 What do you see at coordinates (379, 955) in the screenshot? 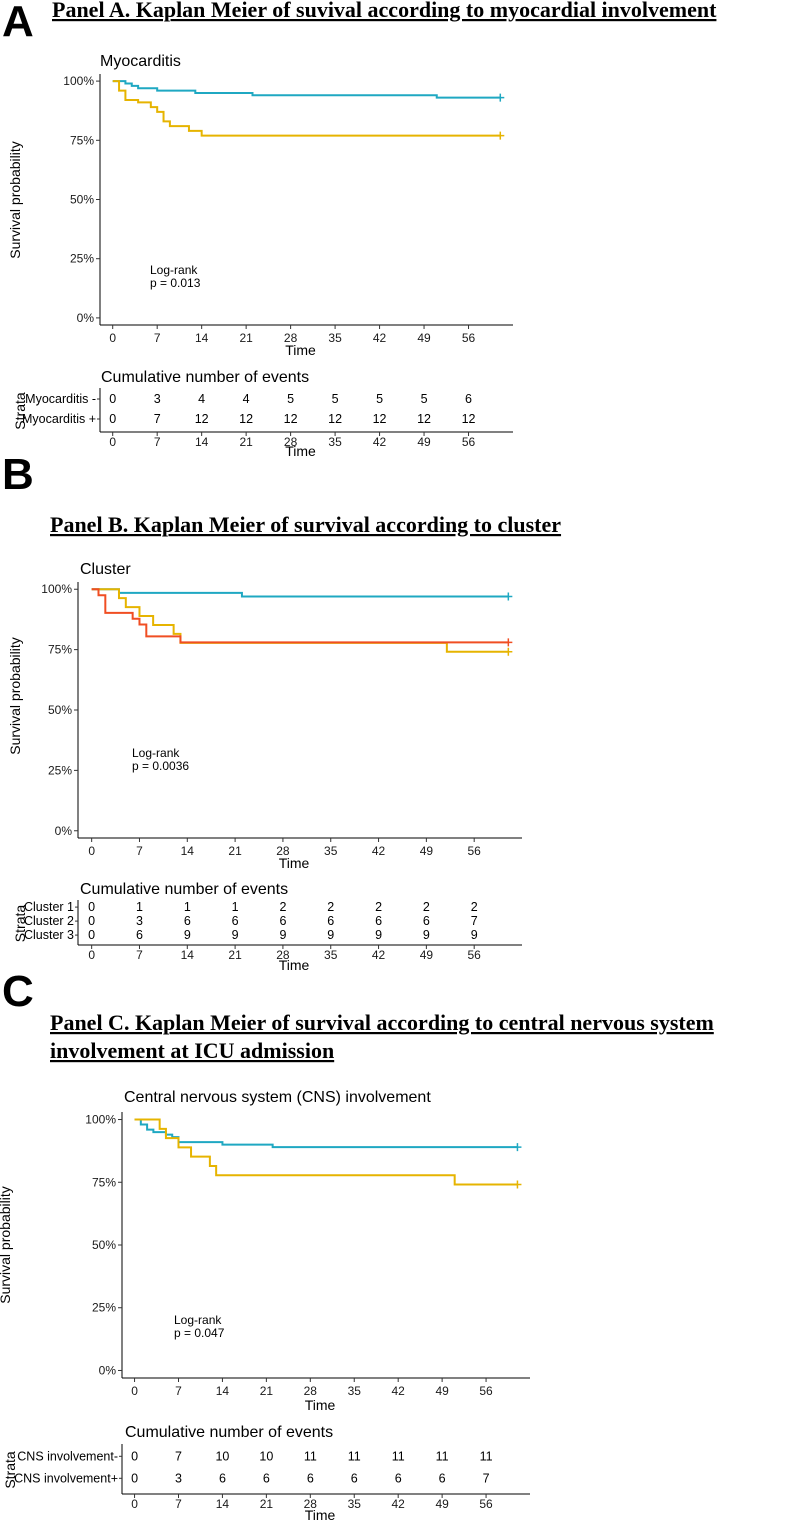
I see `risk-x-tick-label: 42` at bounding box center [379, 955].